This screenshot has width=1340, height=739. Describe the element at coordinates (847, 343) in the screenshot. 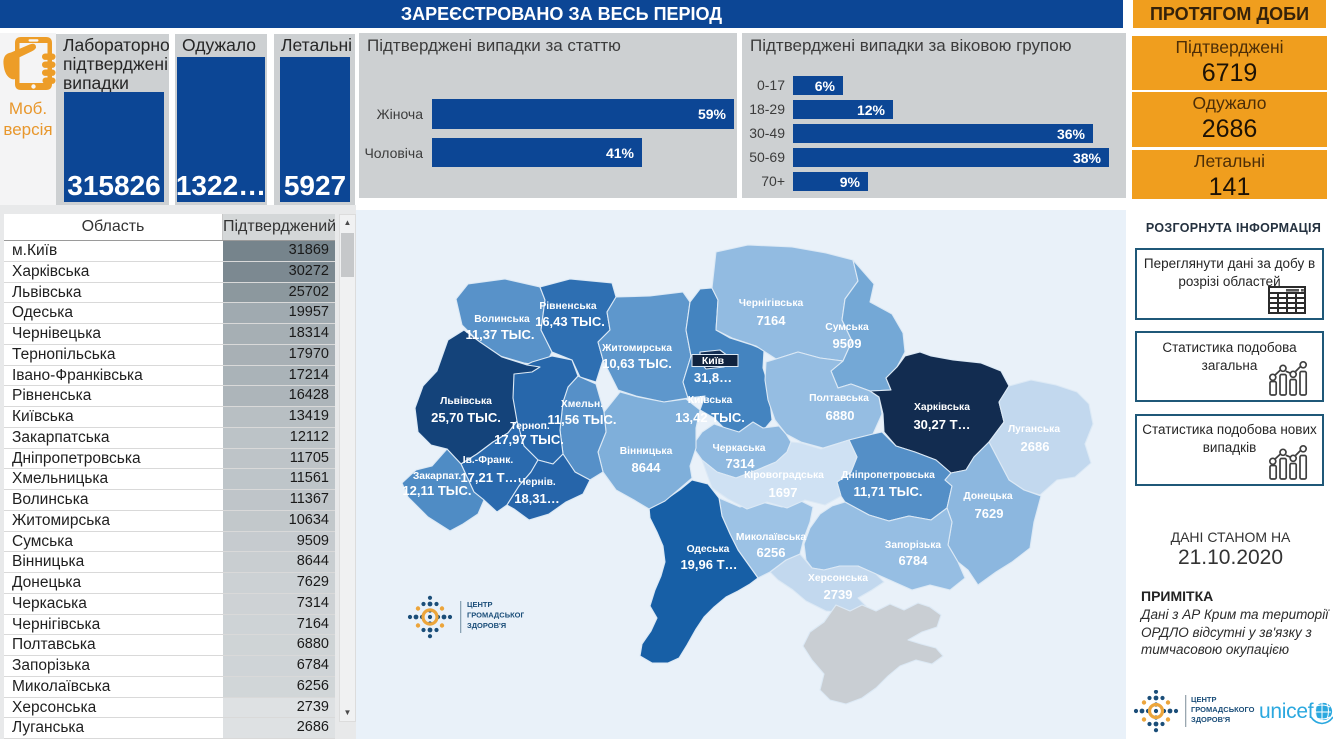

I see `svg-text: 9509` at that location.